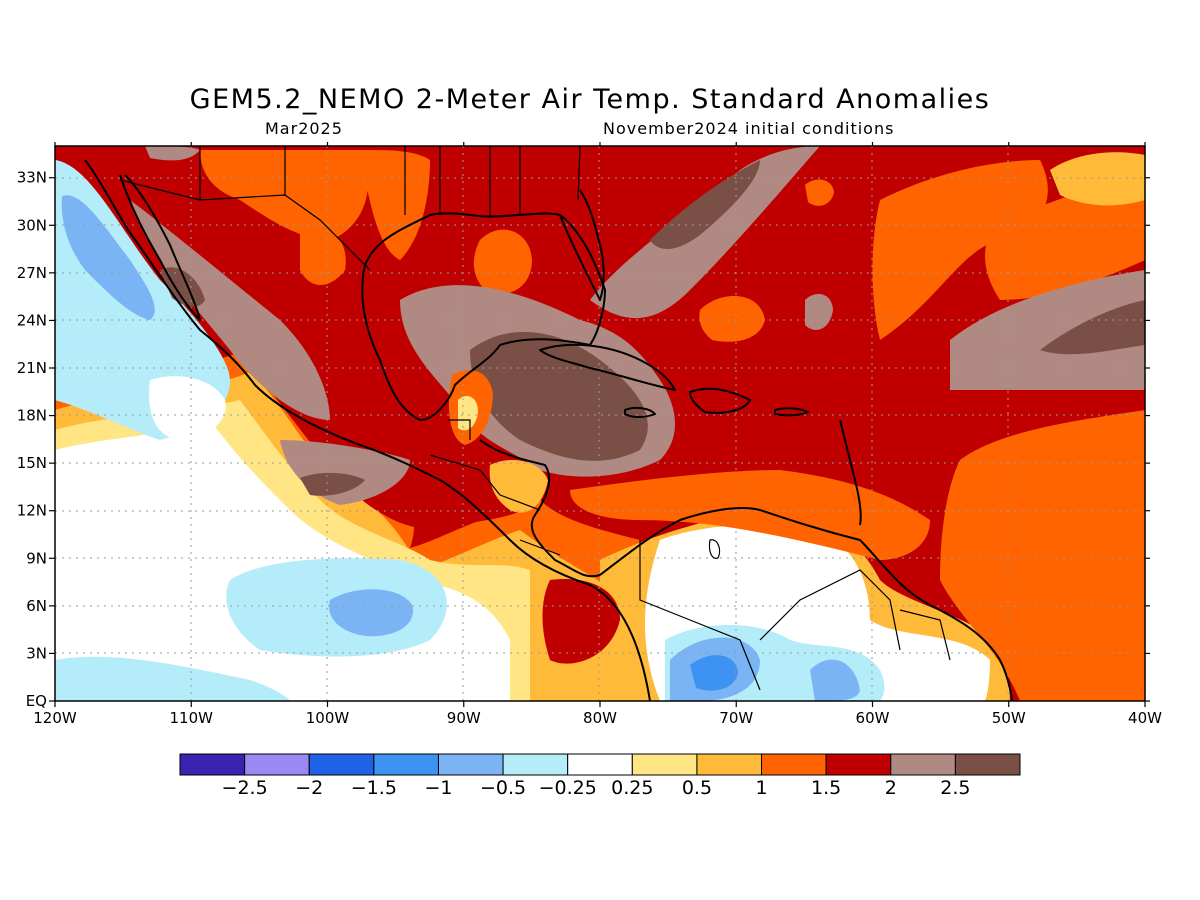 The width and height of the screenshot is (1200, 900). I want to click on init-conditions-label: November2024 initial conditions, so click(749, 128).